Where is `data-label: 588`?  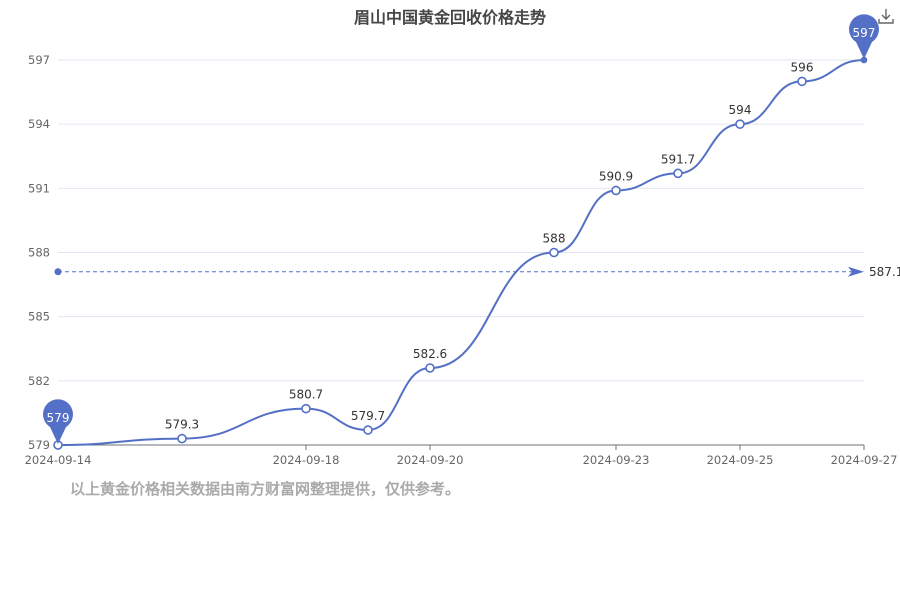
data-label: 588 is located at coordinates (554, 239).